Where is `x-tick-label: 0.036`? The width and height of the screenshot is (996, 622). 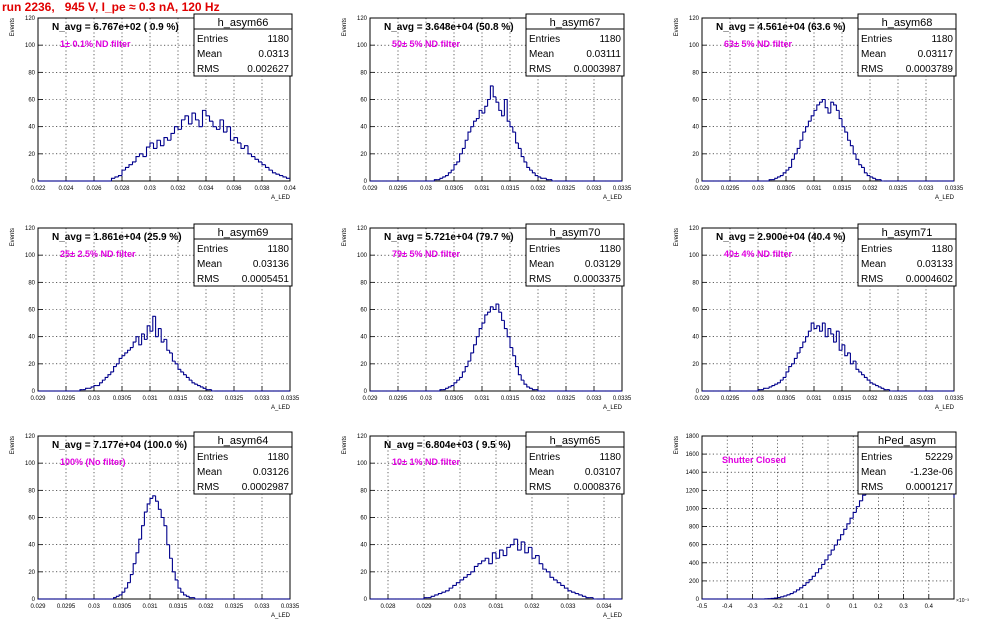 x-tick-label: 0.036 is located at coordinates (234, 189).